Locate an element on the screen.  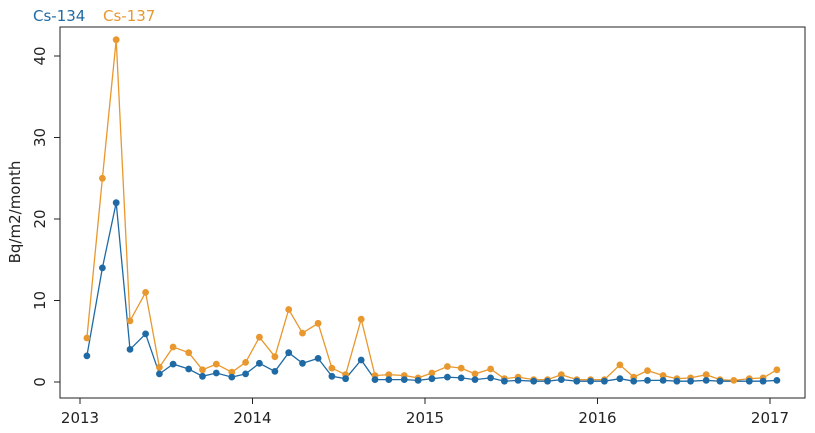
legend-cs137-label: Cs-137 is located at coordinates (129, 16).